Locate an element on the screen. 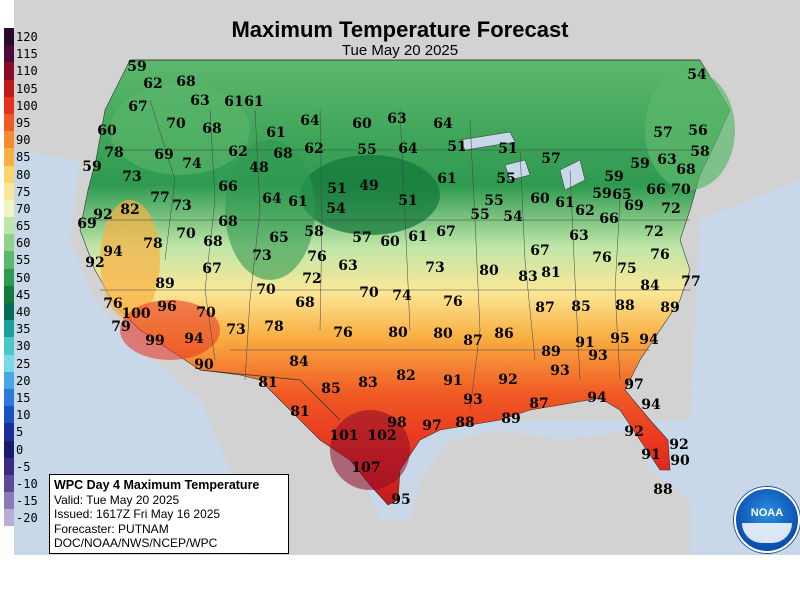 Image resolution: width=800 pixels, height=600 pixels. legend-label: 80 is located at coordinates (23, 174).